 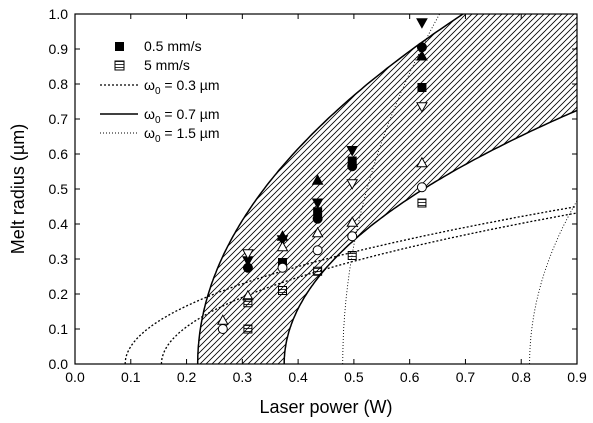 I want to click on x-tick-label: 0.7, so click(x=466, y=377).